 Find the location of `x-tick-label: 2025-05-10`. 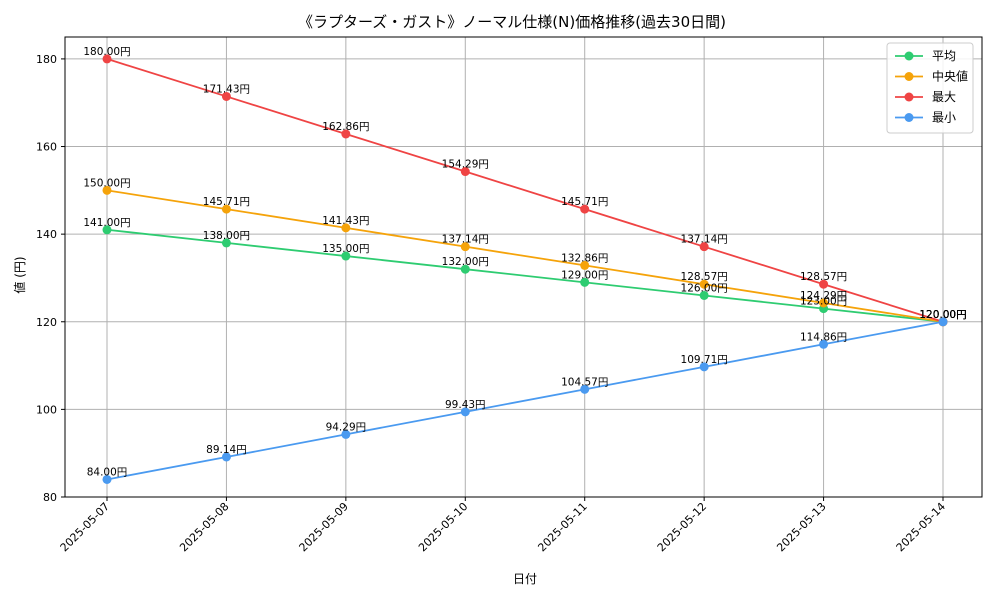

x-tick-label: 2025-05-10 is located at coordinates (443, 527).